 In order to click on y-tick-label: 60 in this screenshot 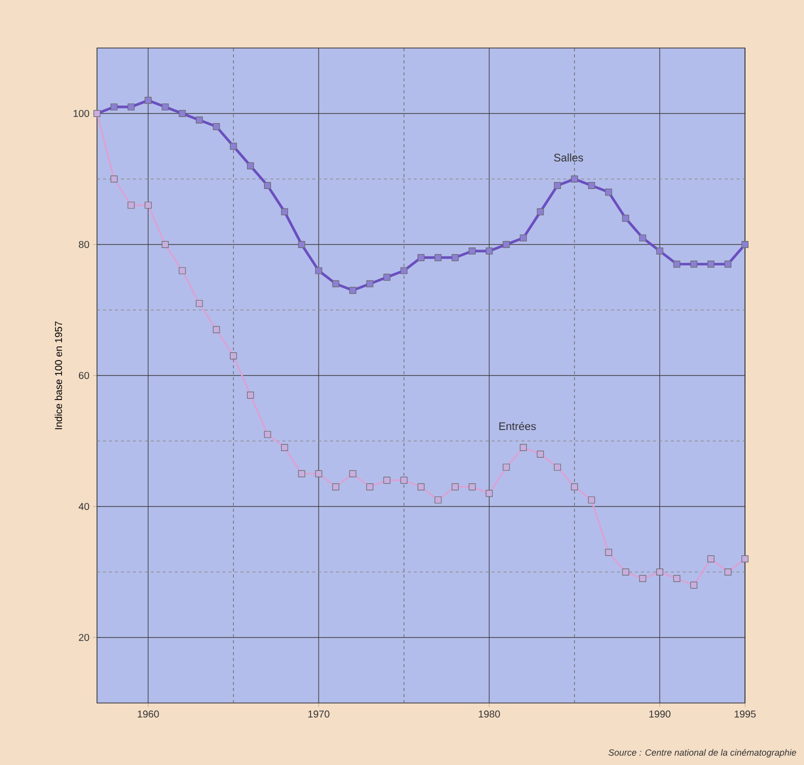, I will do `click(84, 376)`.